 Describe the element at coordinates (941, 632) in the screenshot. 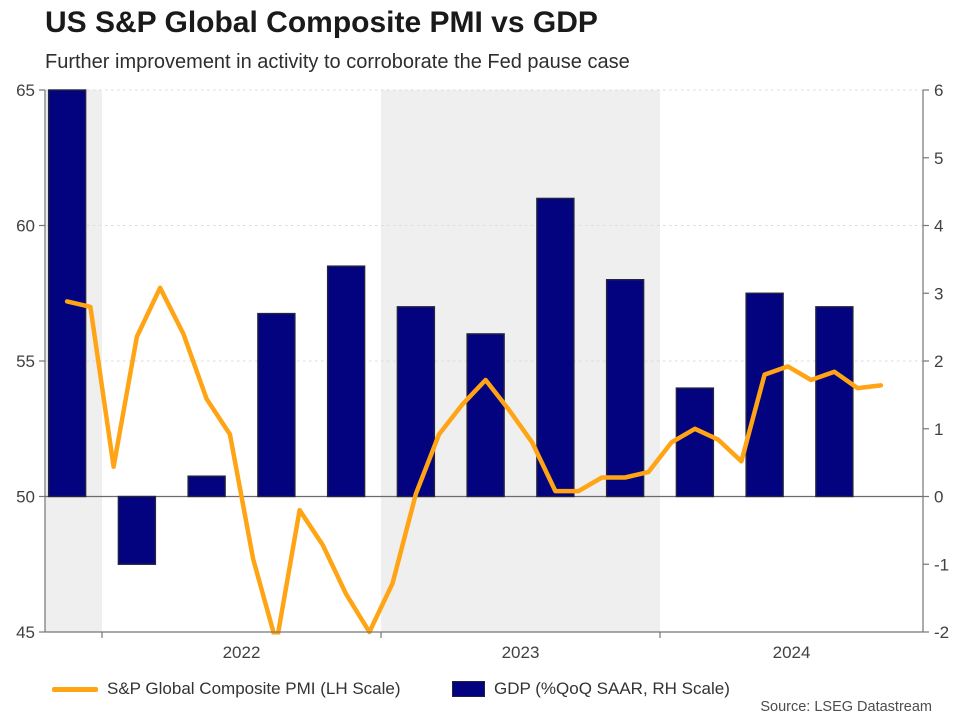

I see `right-axis-tick-label: -2` at that location.